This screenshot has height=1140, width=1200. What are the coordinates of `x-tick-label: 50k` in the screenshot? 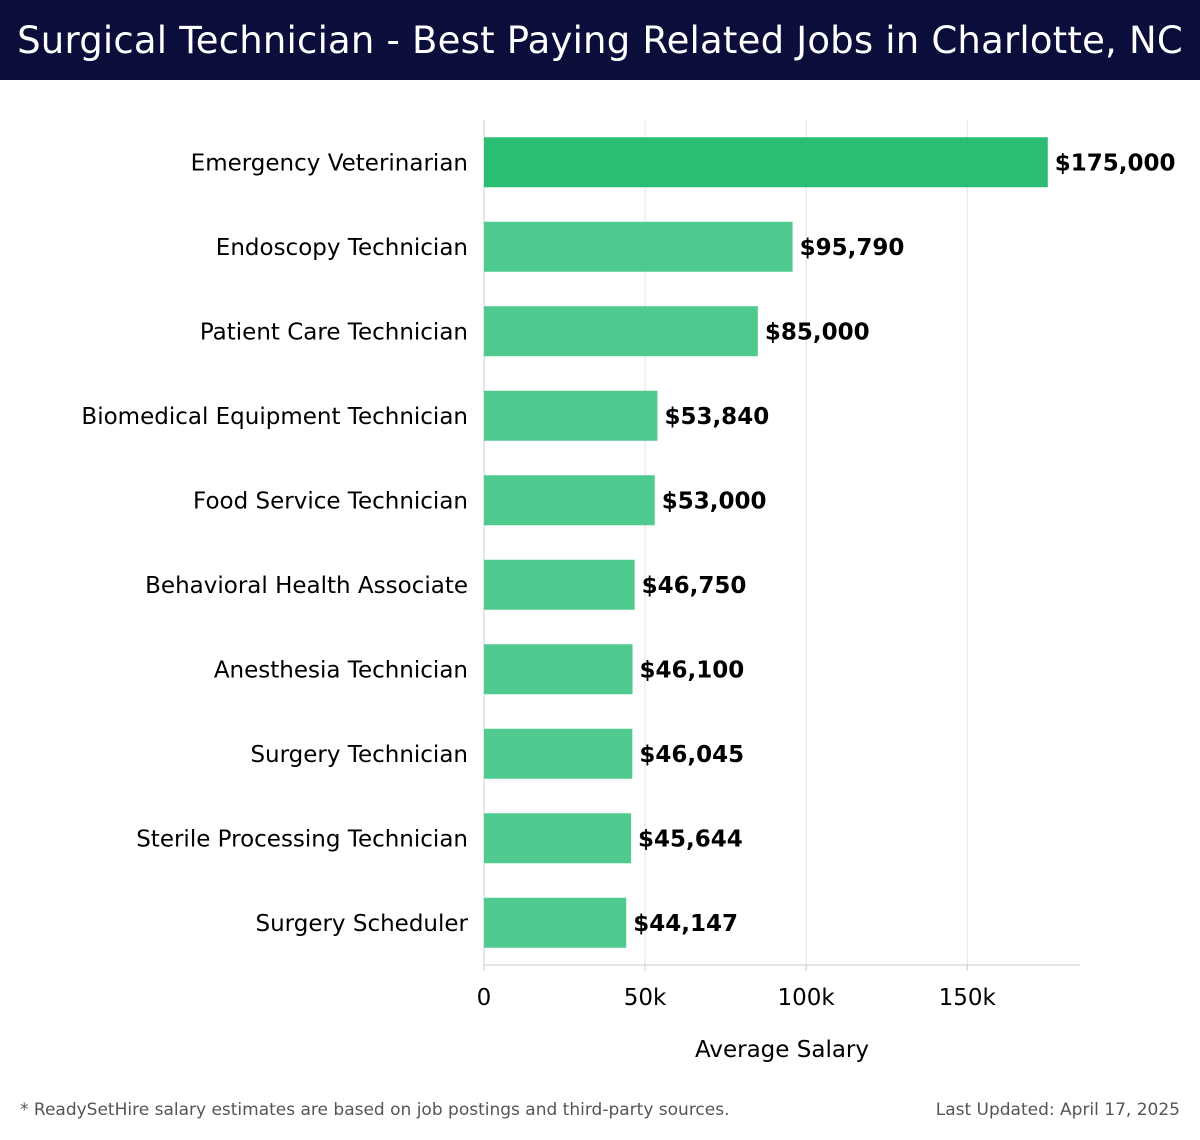 It's located at (645, 998).